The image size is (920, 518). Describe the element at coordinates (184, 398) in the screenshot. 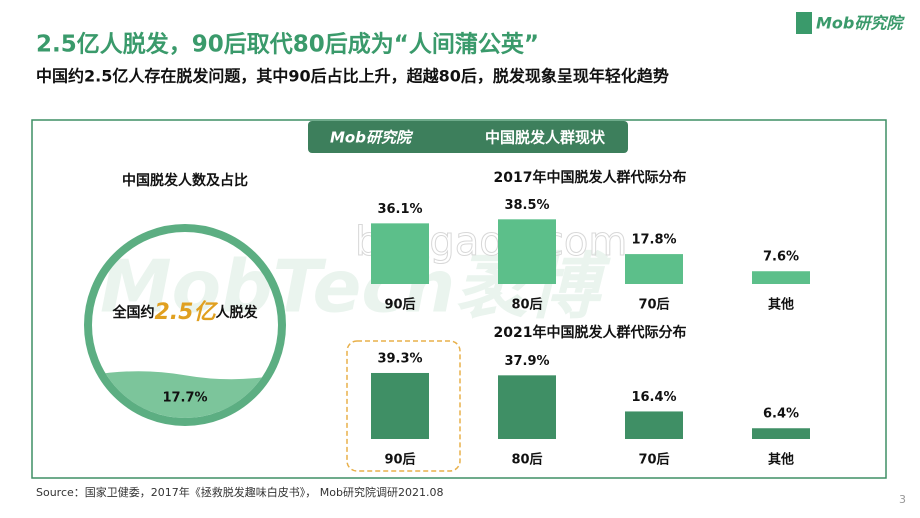

I see `value-label: 17.7%` at that location.